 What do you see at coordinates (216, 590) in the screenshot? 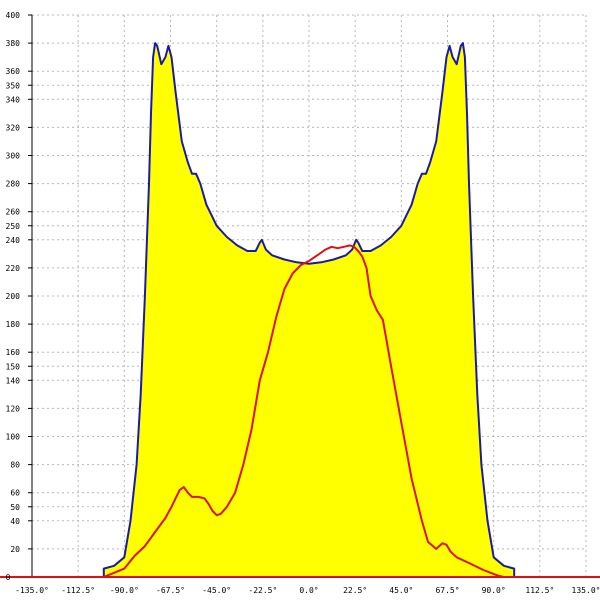
I see `x-tick-label: -45.0°` at bounding box center [216, 590].